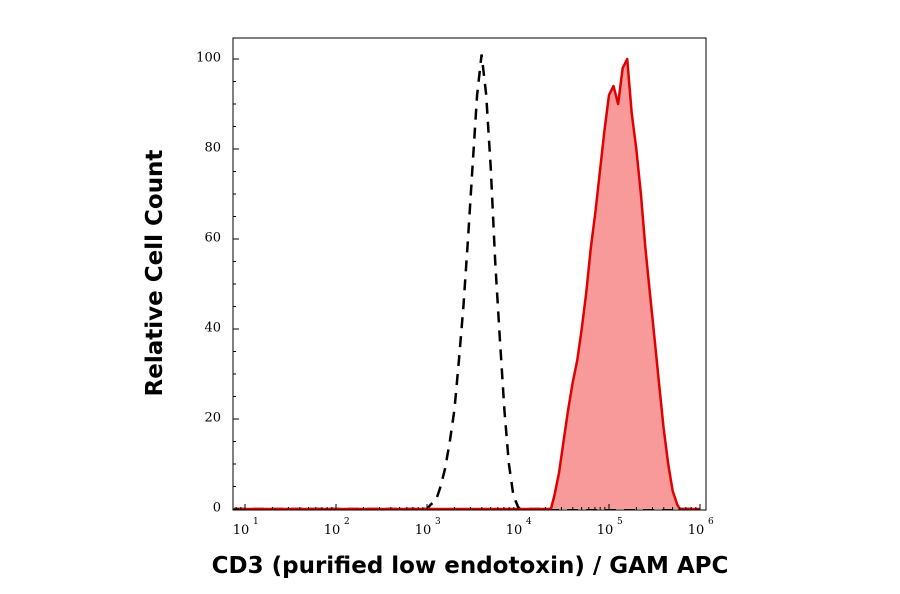 The width and height of the screenshot is (900, 594). What do you see at coordinates (217, 508) in the screenshot?
I see `y-tick-label-0: 0` at bounding box center [217, 508].